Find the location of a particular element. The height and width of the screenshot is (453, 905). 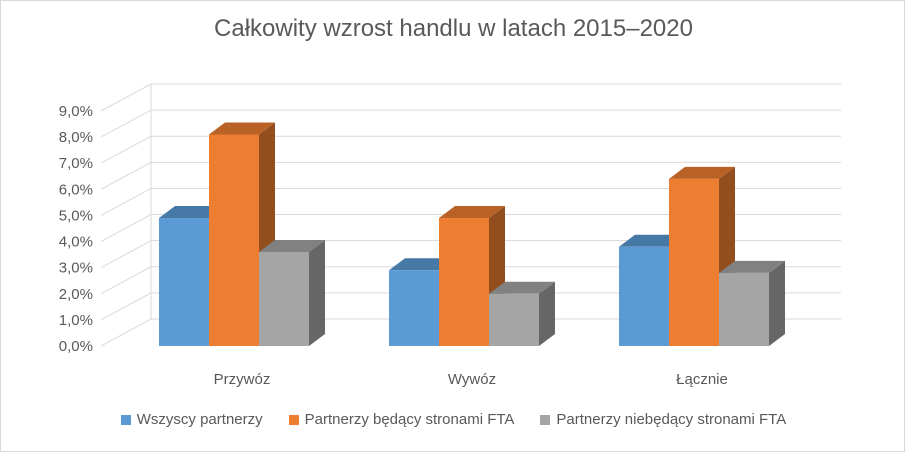

legend-item: Partnerzy będący stronami FTA is located at coordinates (401, 419).